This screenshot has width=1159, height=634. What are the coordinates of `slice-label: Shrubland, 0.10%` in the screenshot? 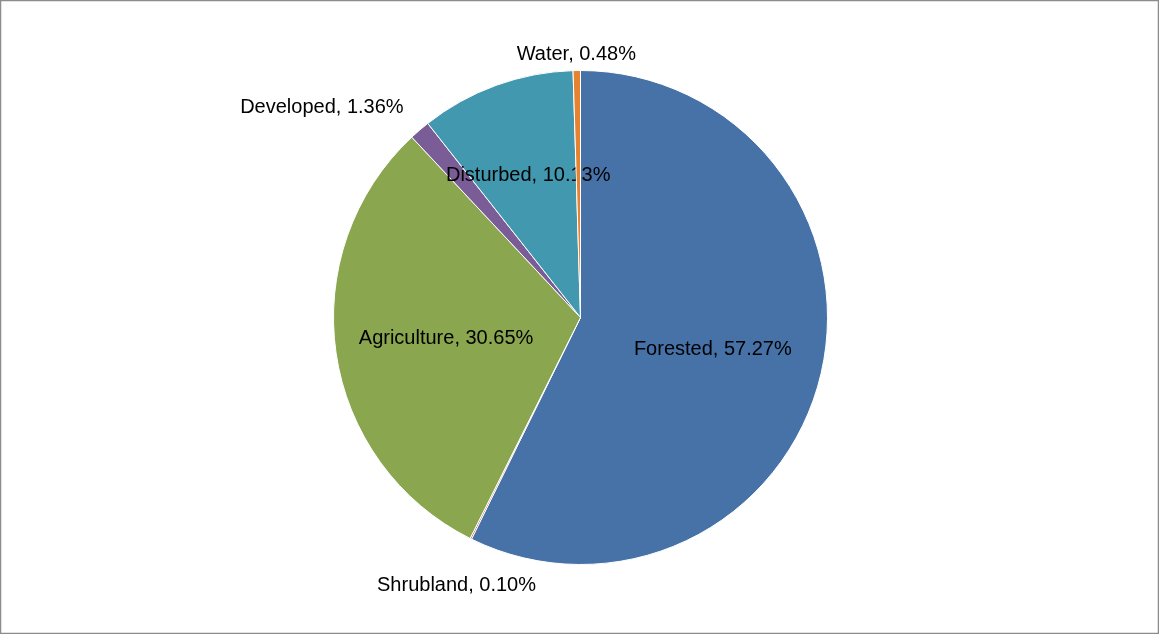 It's located at (457, 584).